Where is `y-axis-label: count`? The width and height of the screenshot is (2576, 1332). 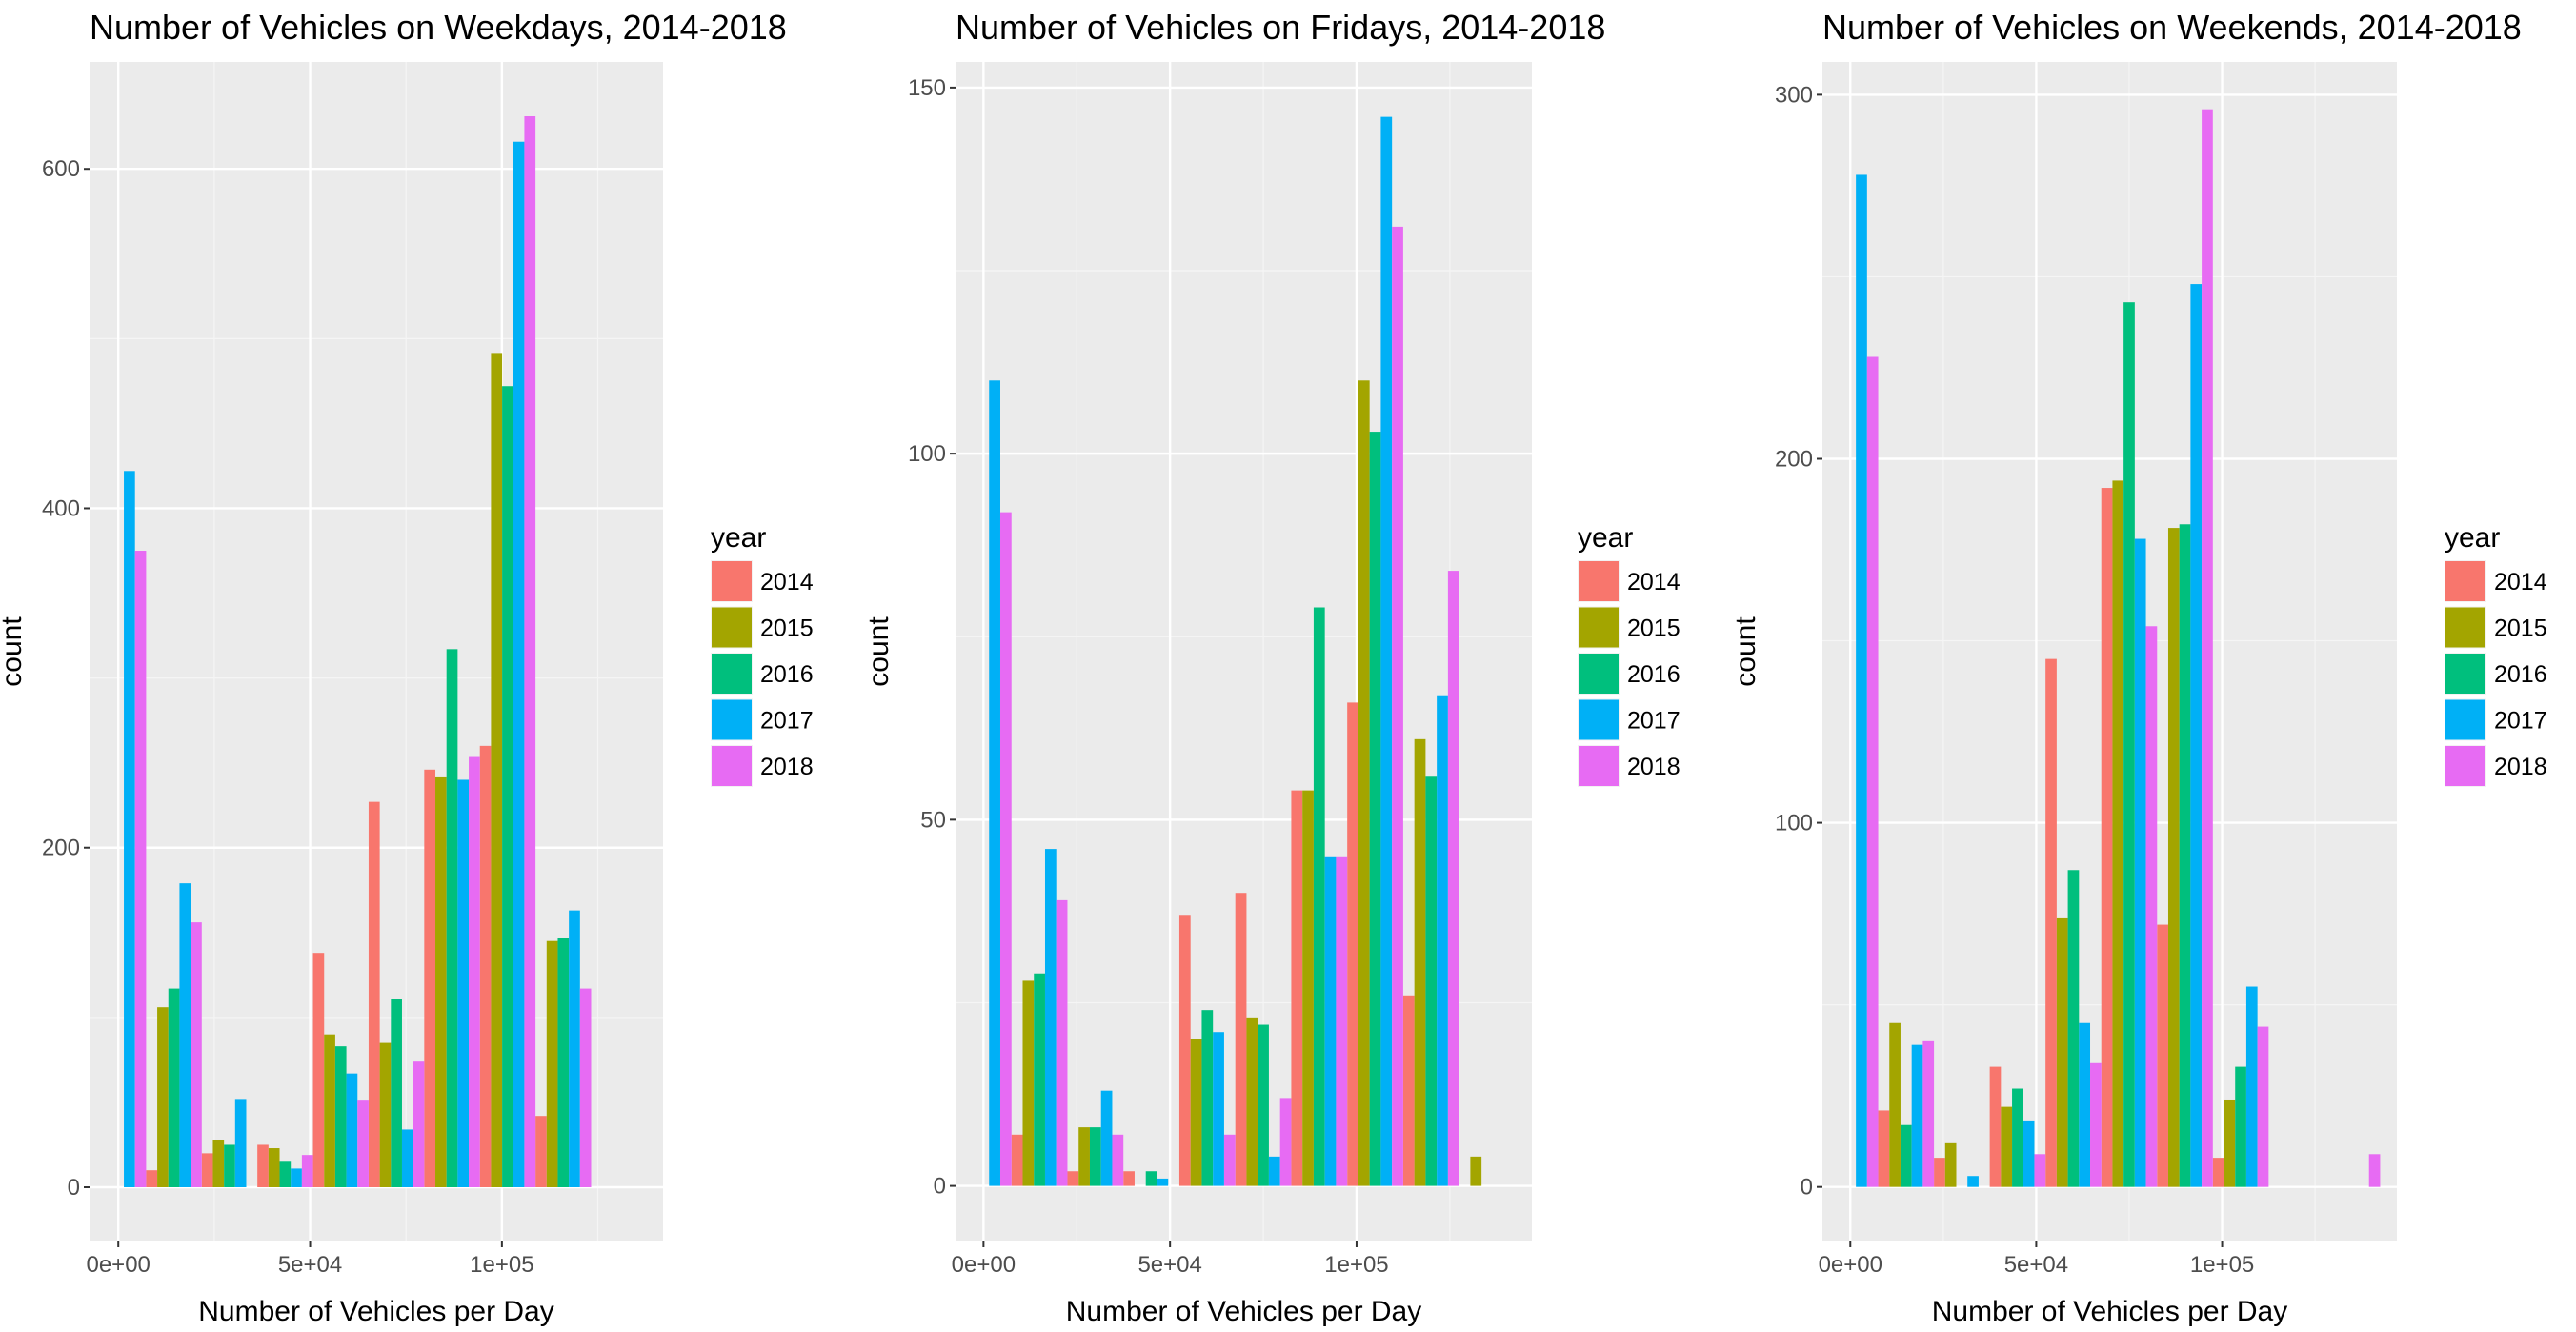 y-axis-label: count is located at coordinates (14, 651).